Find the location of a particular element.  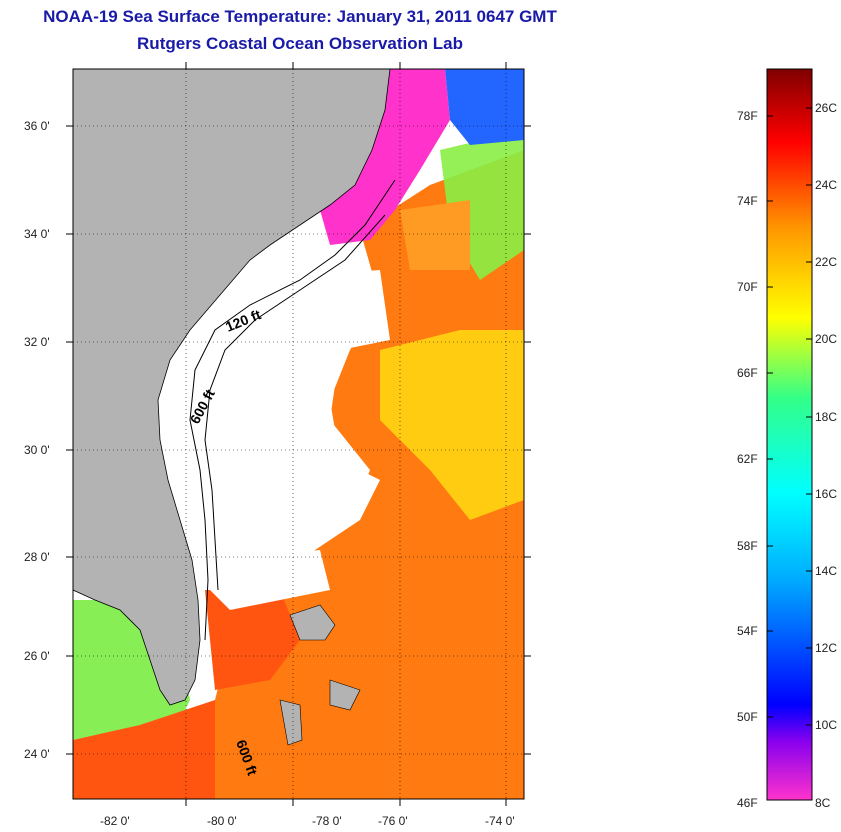

colorbar is located at coordinates (789, 434).